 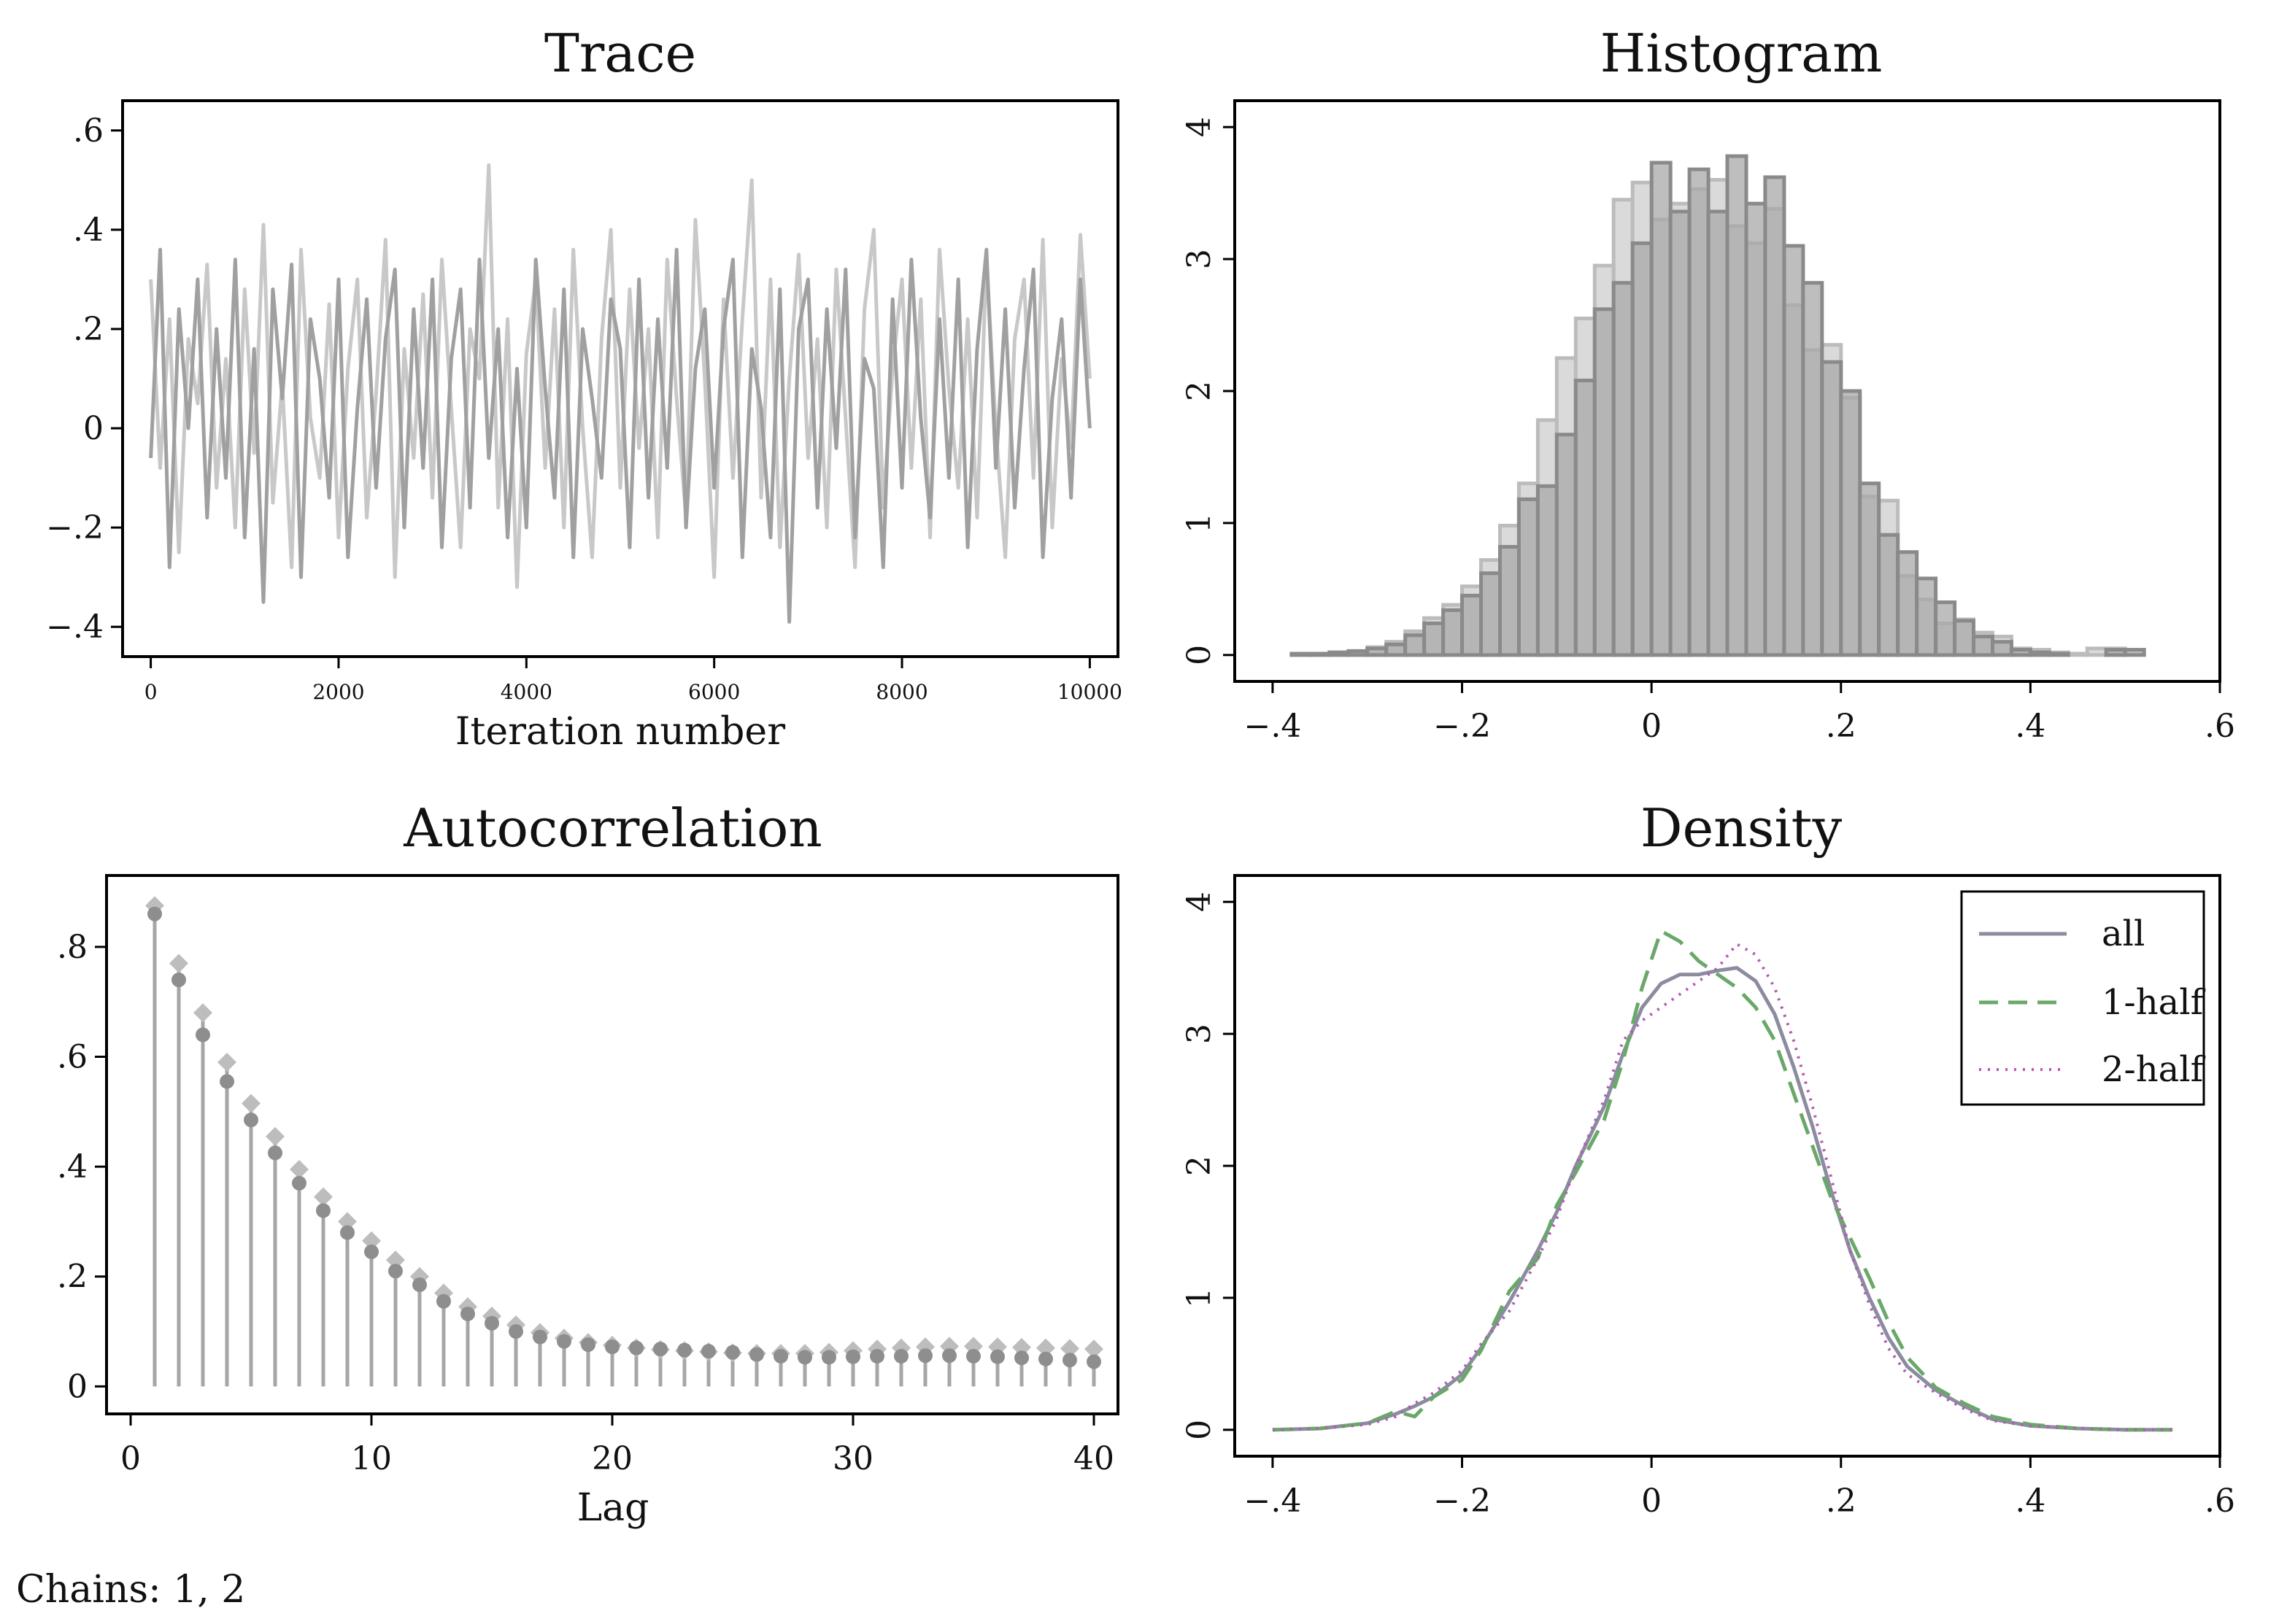 I want to click on autocorrelation-title: Autocorrelation, so click(x=612, y=828).